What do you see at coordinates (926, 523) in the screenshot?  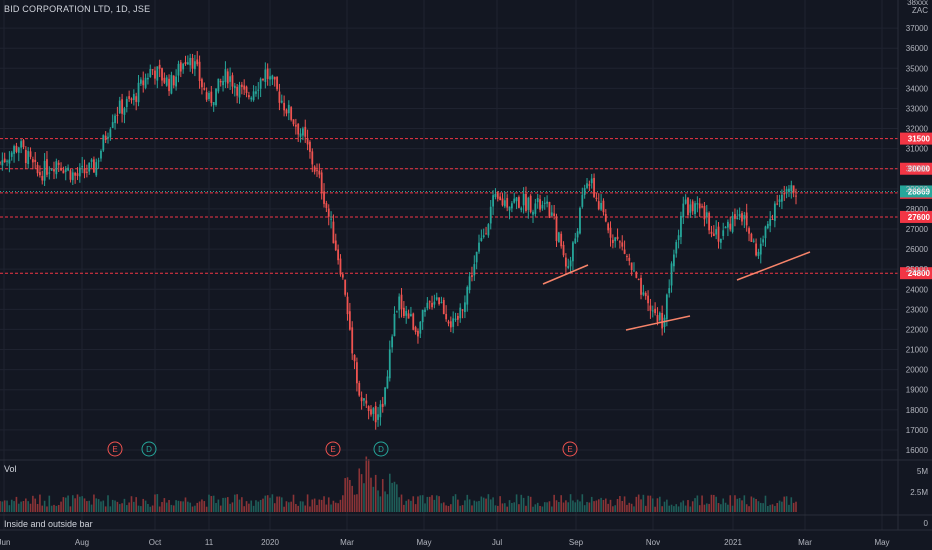 I see `indicator-tick-label: 0` at bounding box center [926, 523].